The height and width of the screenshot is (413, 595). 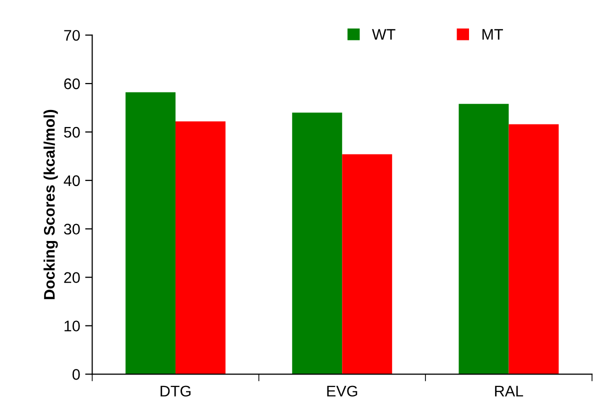 What do you see at coordinates (342, 391) in the screenshot?
I see `x-tick-label: EVG` at bounding box center [342, 391].